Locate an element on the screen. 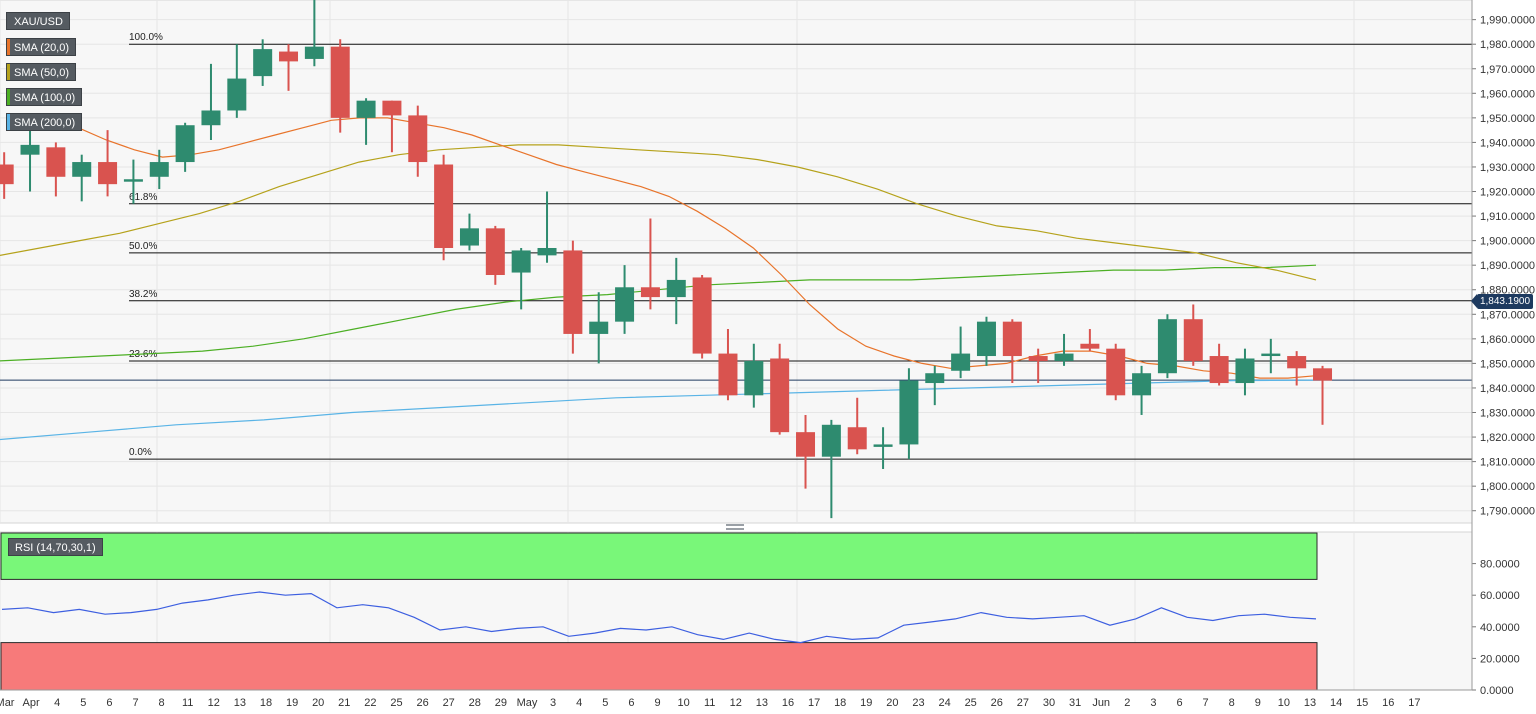 The height and width of the screenshot is (714, 1536). rsi-label-text: RSI (14,70,30,1) is located at coordinates (55, 548).